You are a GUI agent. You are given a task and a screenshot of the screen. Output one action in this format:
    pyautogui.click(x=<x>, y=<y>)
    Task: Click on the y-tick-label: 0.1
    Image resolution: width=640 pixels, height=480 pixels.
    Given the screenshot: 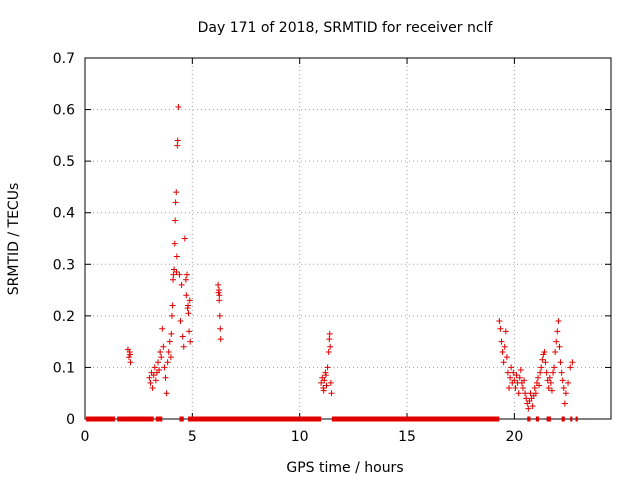 What is the action you would take?
    pyautogui.click(x=64, y=368)
    